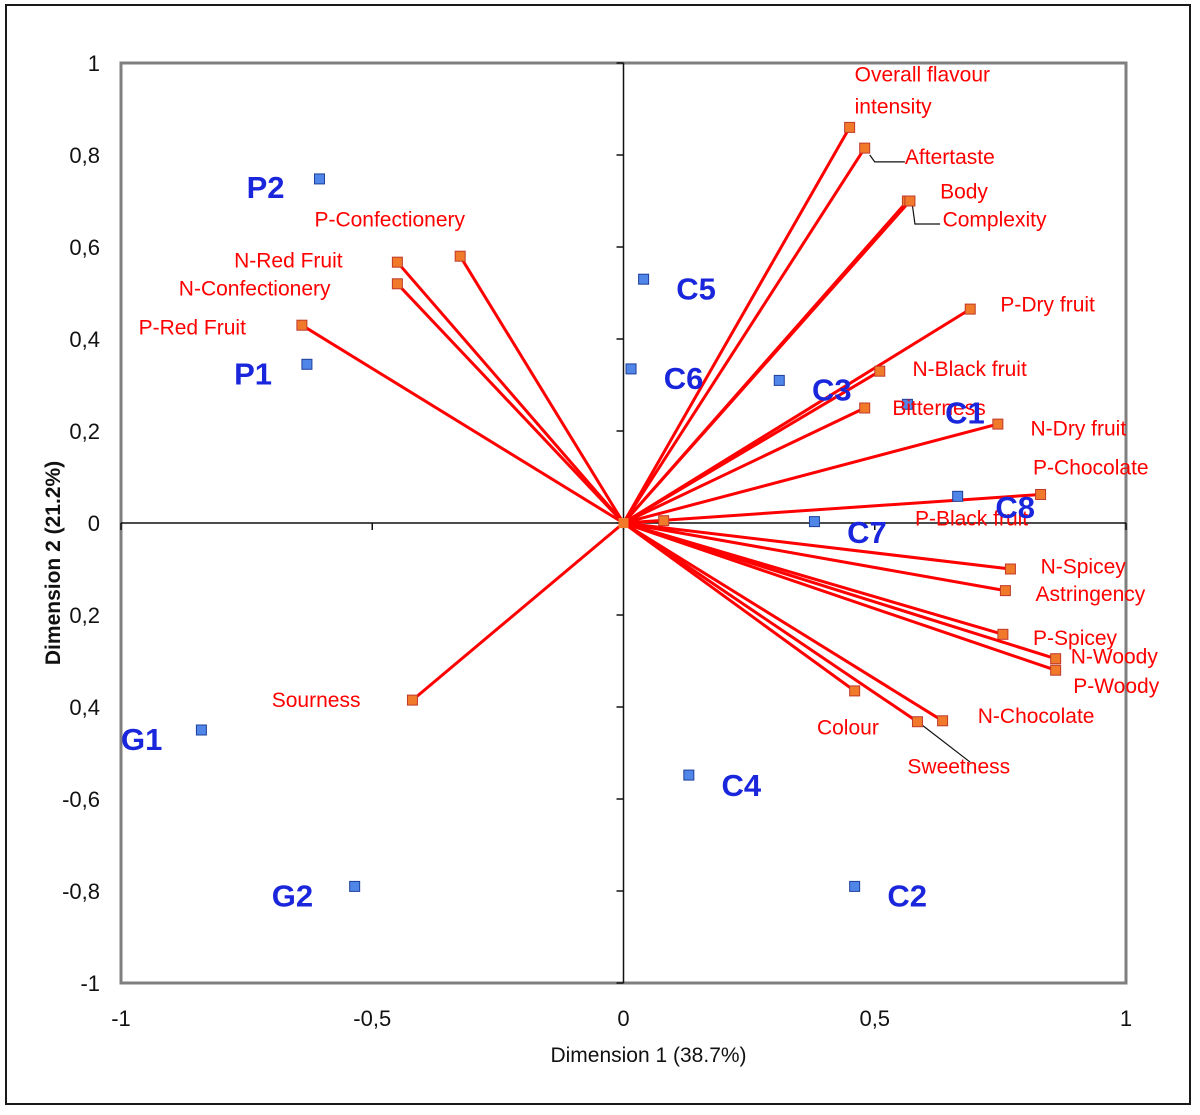  What do you see at coordinates (412, 700) in the screenshot?
I see `marker-sourness` at bounding box center [412, 700].